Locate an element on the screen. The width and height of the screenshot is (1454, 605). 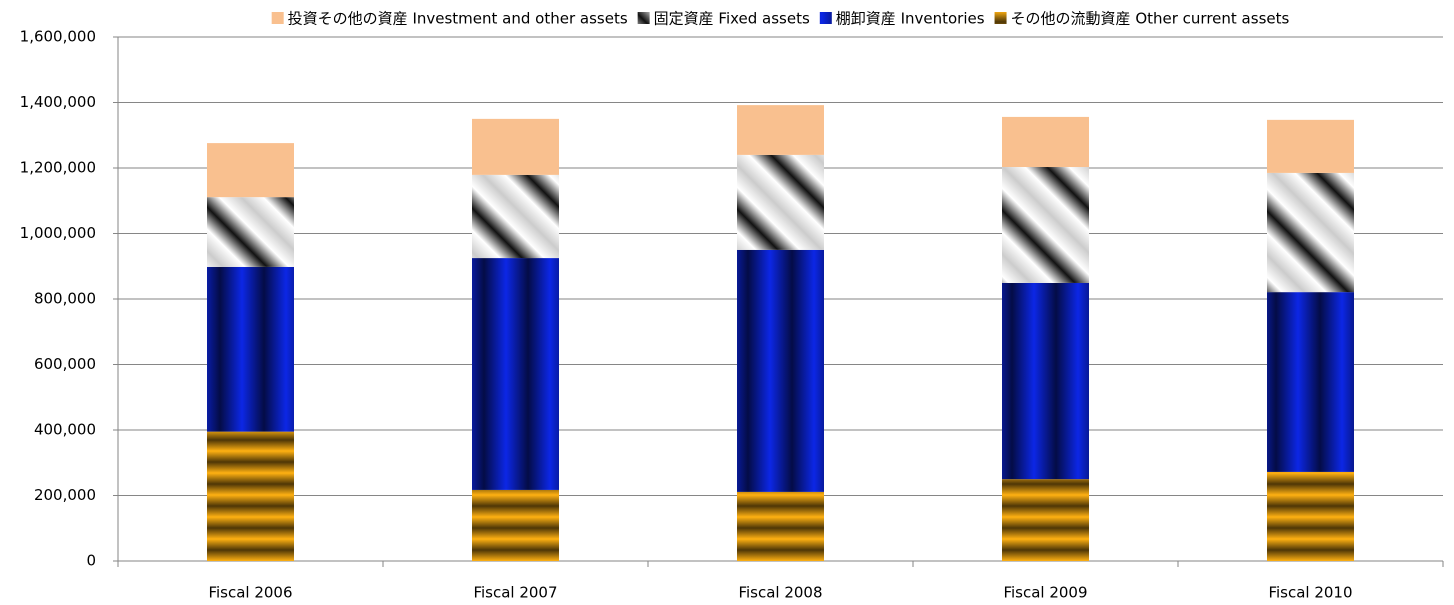
x-tick-label: Fiscal 2010 is located at coordinates (1310, 593).